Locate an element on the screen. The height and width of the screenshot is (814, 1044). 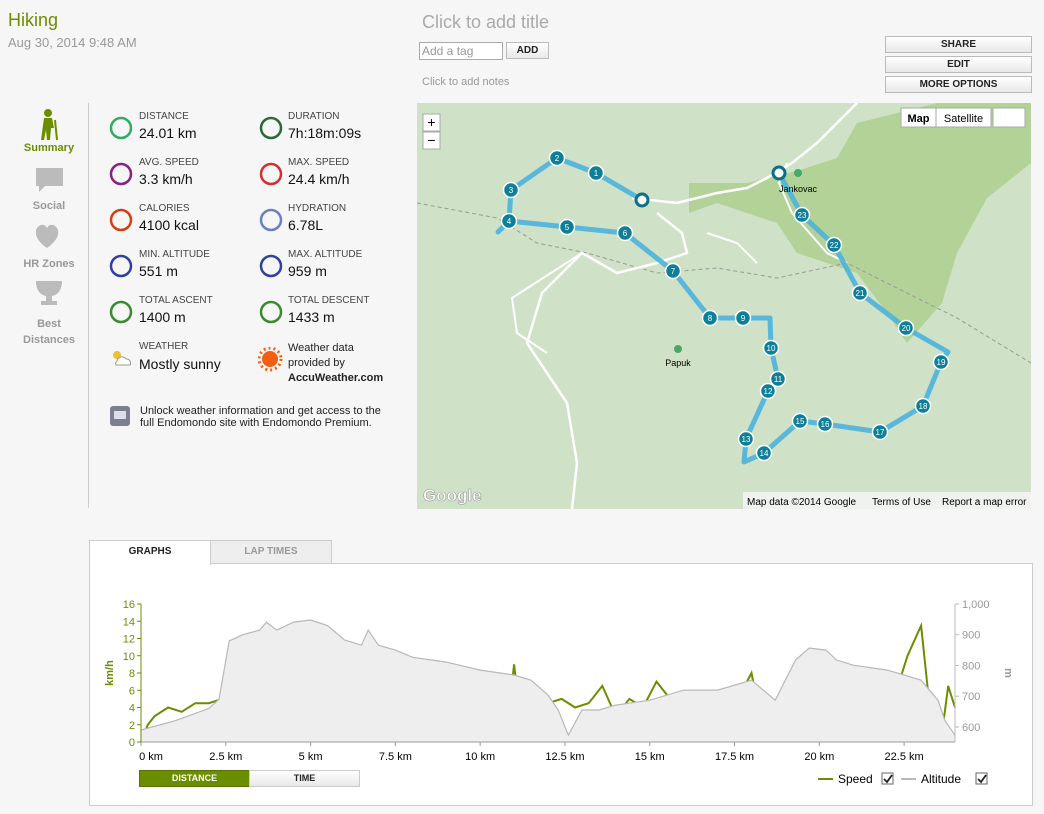
edit-button: EDIT is located at coordinates (958, 64).